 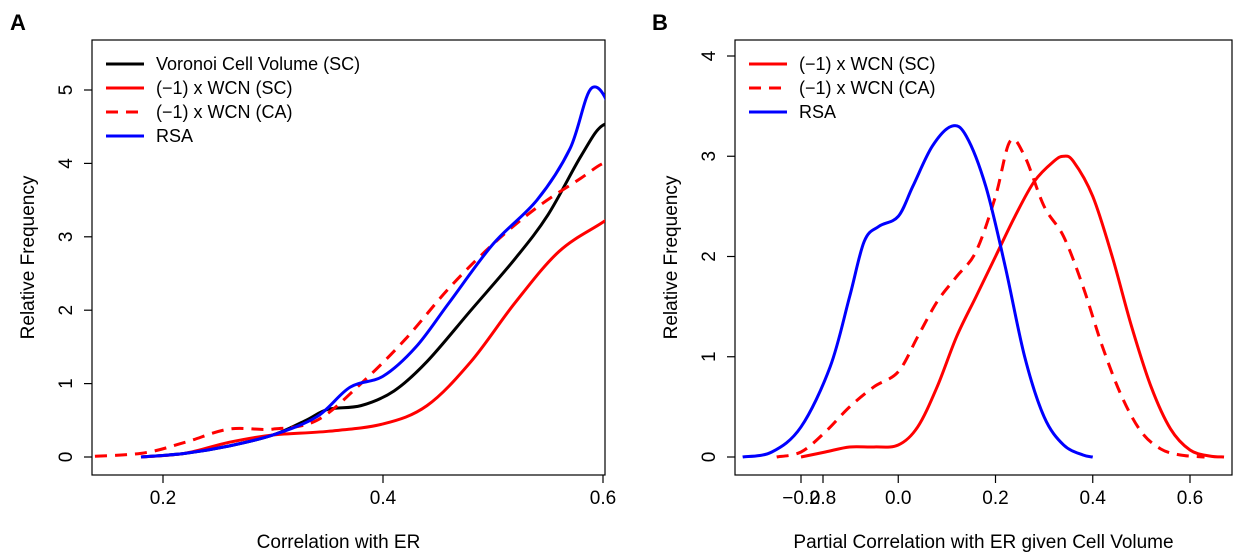 I want to click on x-axis-title: Correlation with ER, so click(x=339, y=542).